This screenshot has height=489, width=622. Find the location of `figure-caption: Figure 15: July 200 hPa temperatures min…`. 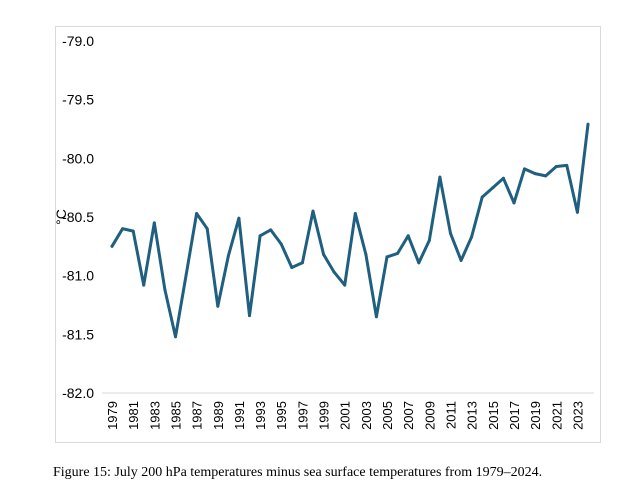

figure-caption: Figure 15: July 200 hPa temperatures min… is located at coordinates (298, 472).